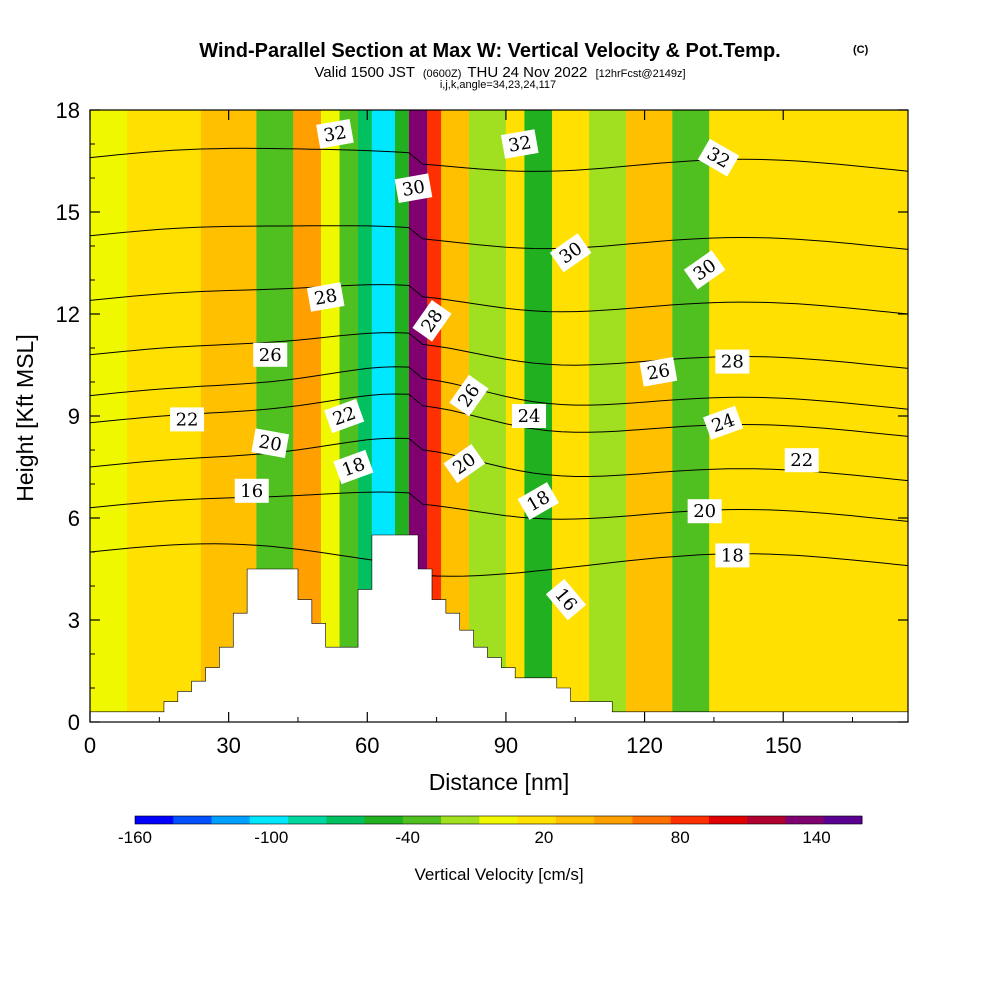 The height and width of the screenshot is (1000, 1000). I want to click on contour-label-text: 16, so click(251, 491).